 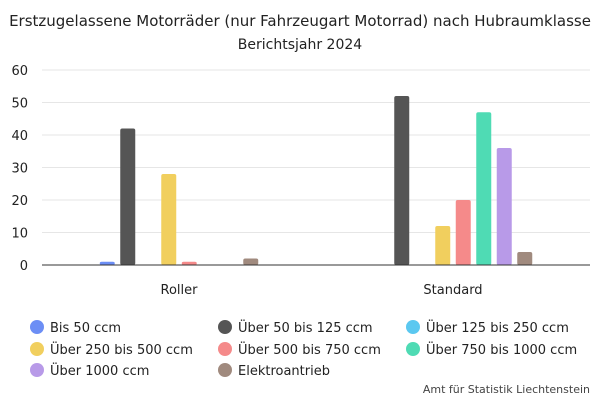 I want to click on x-axis-categories: Roller Standard, so click(x=322, y=290).